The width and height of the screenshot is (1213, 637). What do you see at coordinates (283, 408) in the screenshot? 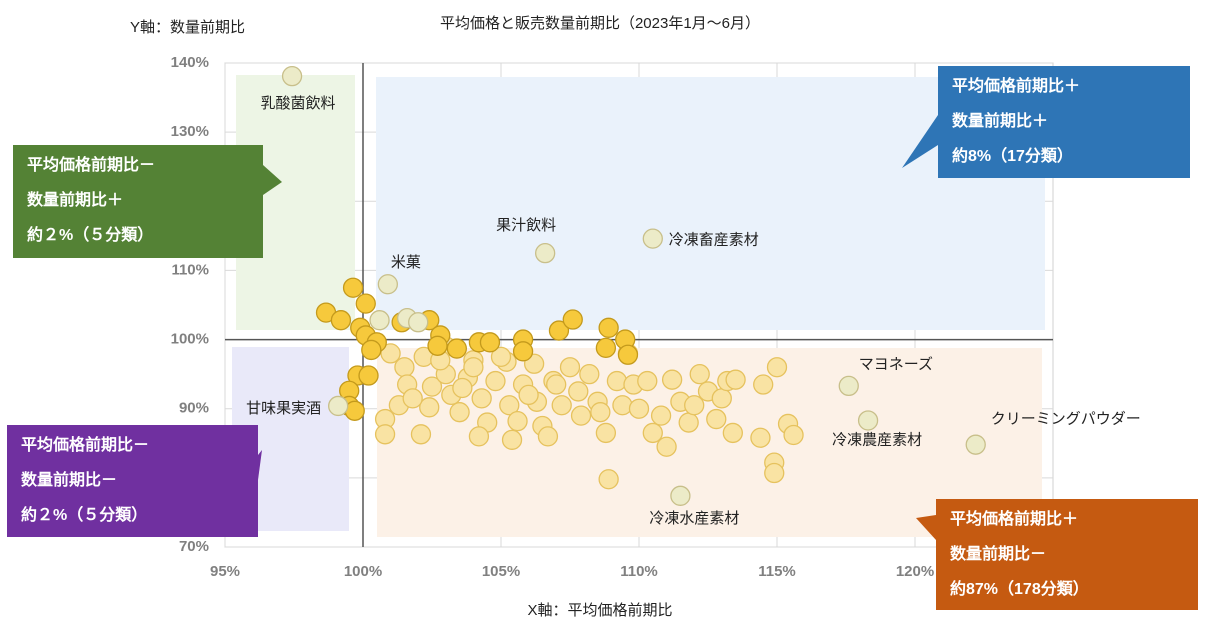
I see `point-label: 甘味果実酒` at bounding box center [283, 408].